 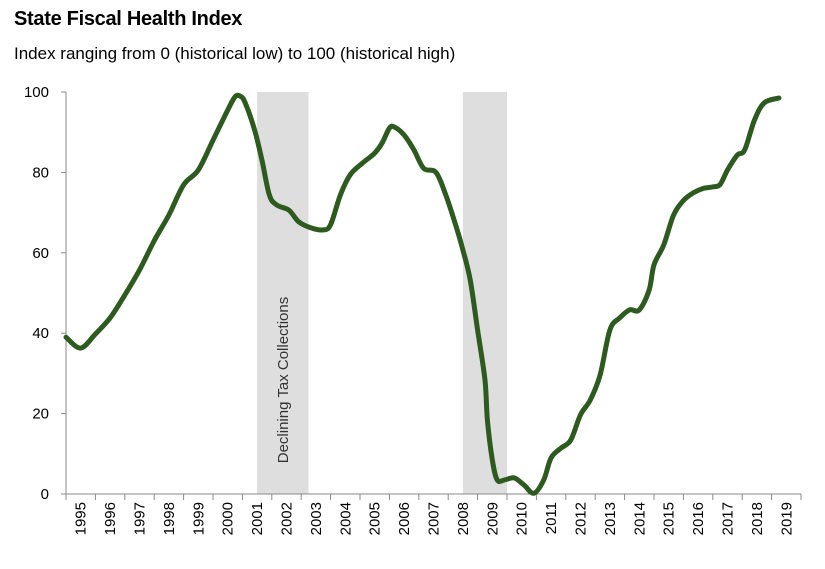 What do you see at coordinates (581, 518) in the screenshot?
I see `x-tick-label: 2012` at bounding box center [581, 518].